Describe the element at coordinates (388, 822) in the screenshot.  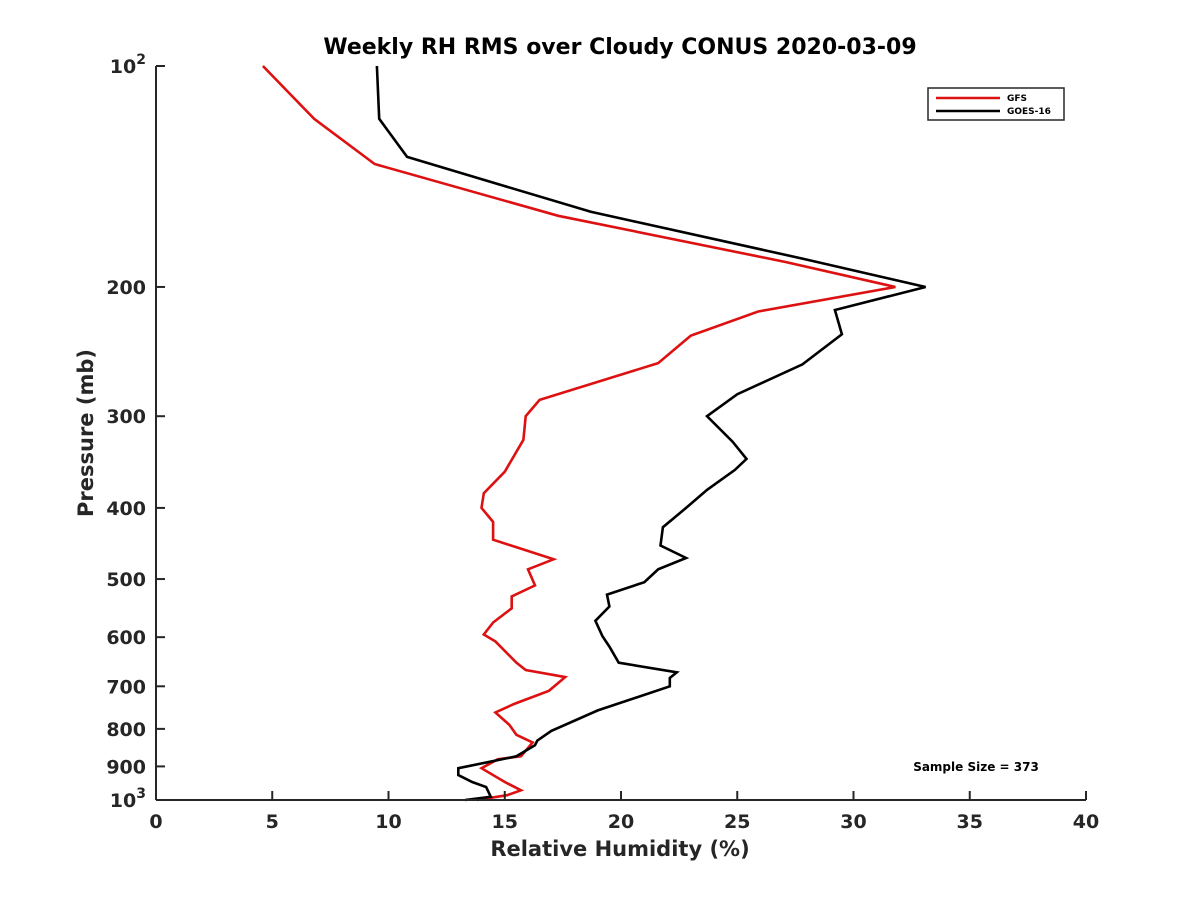
I see `x-tick-label: 10` at that location.